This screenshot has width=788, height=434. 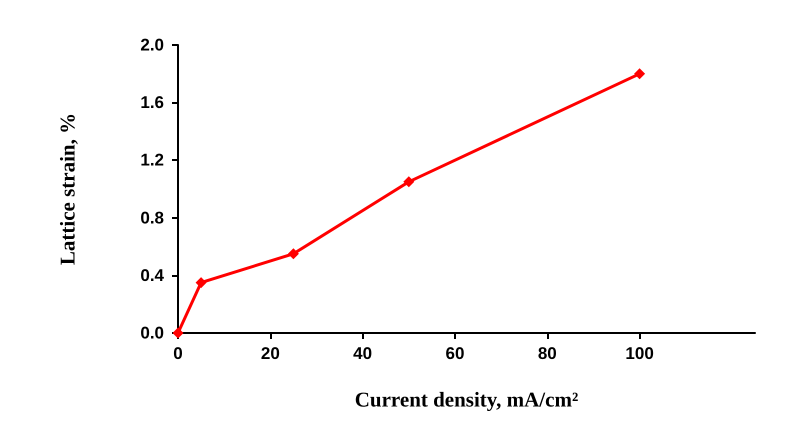 I want to click on x-axis-title: Current density, mA/cm², so click(x=466, y=400).